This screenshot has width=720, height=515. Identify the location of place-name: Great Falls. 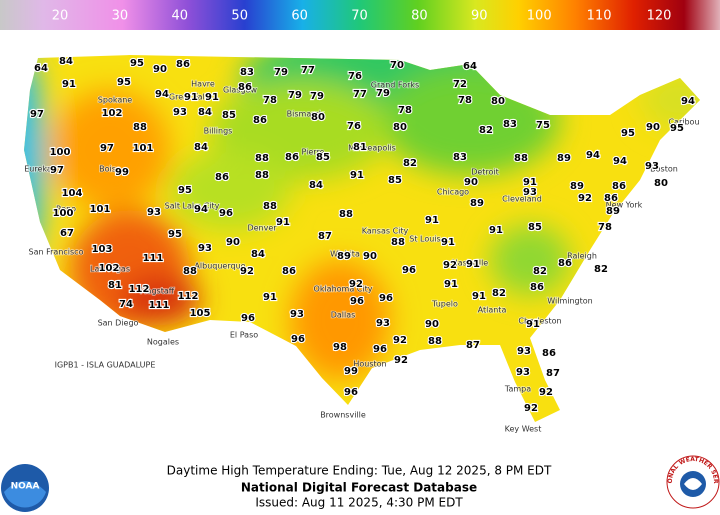
(190, 97).